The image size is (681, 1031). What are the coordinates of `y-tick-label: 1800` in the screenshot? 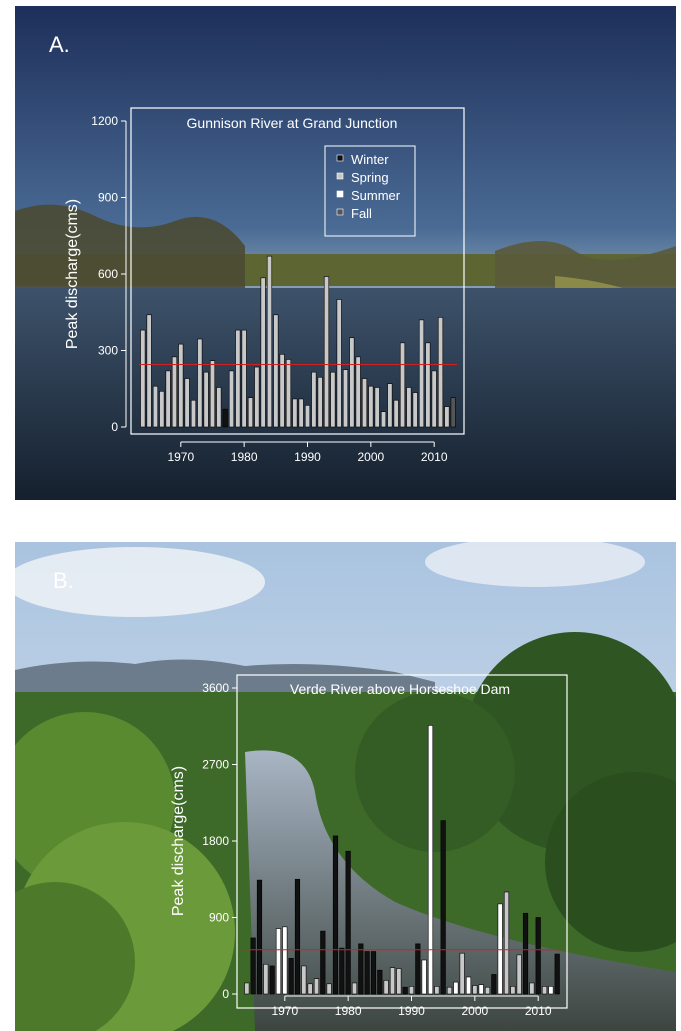 It's located at (215, 841).